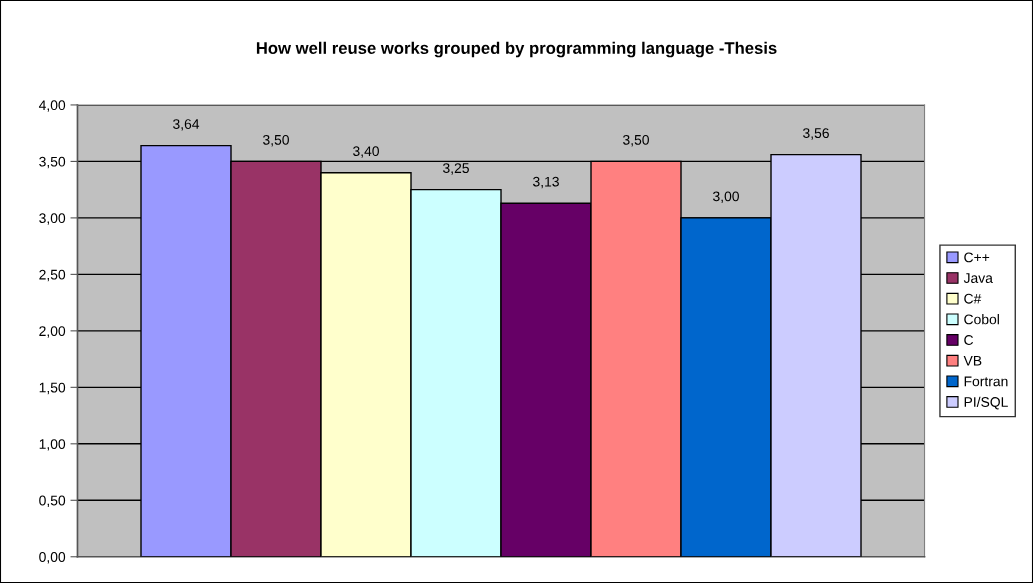 The height and width of the screenshot is (583, 1033). Describe the element at coordinates (972, 360) in the screenshot. I see `legend-label: VB` at that location.